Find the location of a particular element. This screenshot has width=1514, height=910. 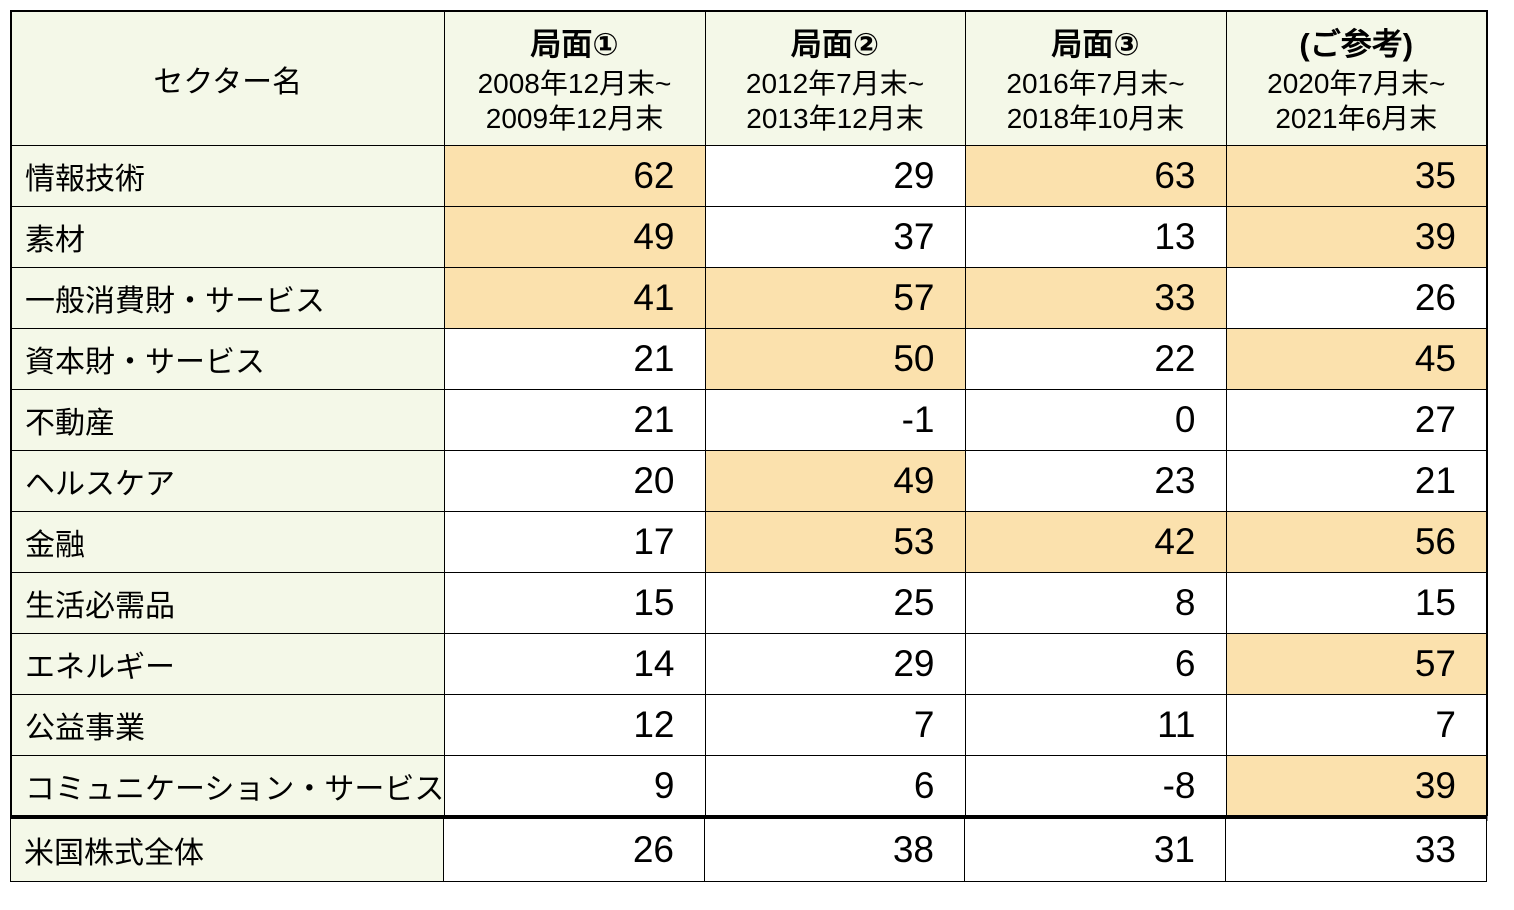

value-cell: 62 is located at coordinates (574, 176).